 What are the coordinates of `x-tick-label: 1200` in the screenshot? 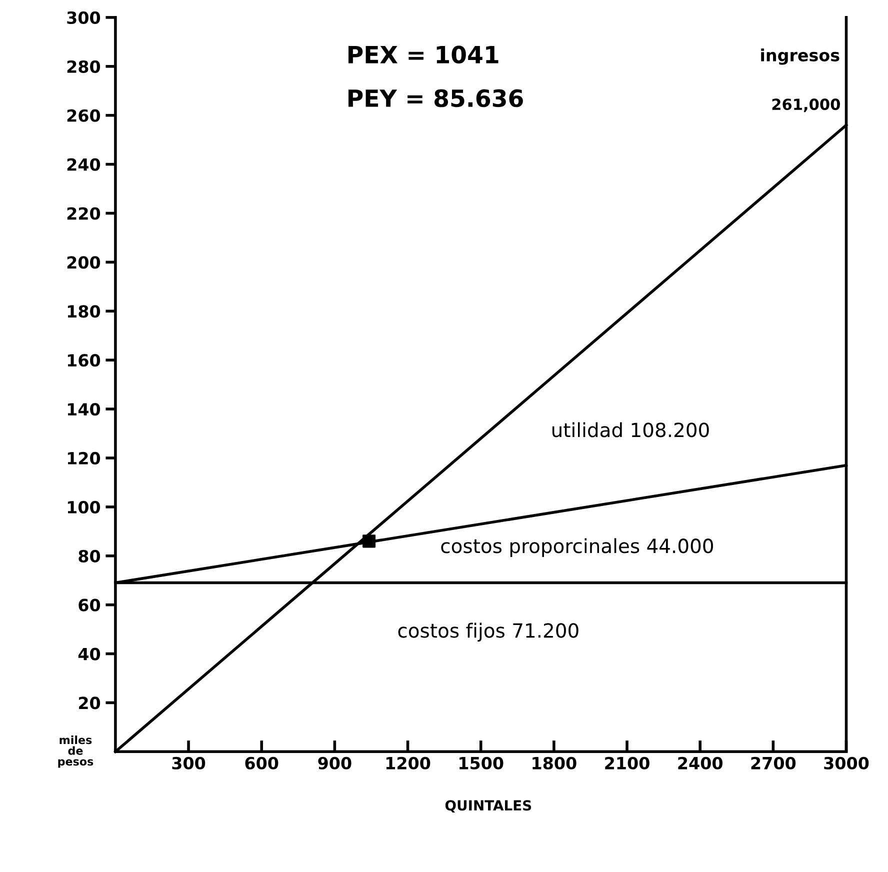 It's located at (408, 763).